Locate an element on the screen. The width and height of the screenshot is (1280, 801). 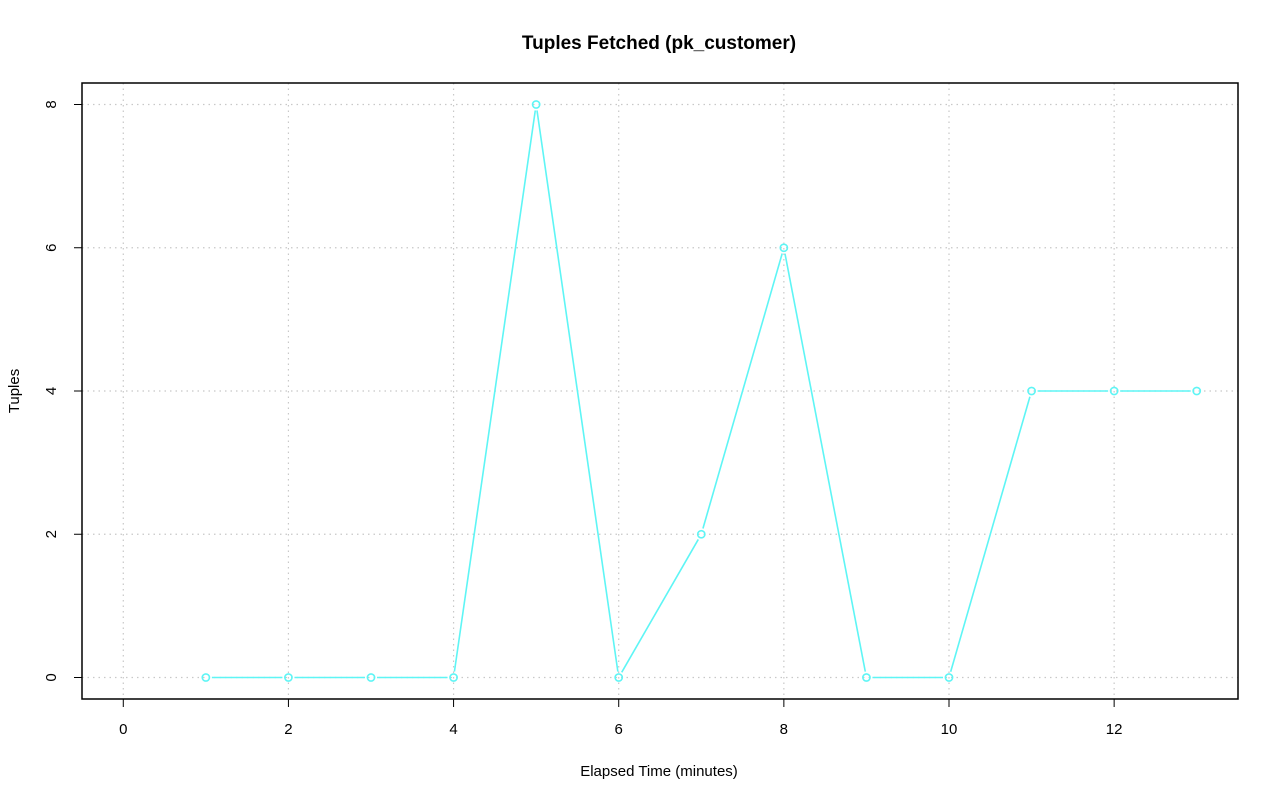
x-tick-label: 12 is located at coordinates (1114, 729).